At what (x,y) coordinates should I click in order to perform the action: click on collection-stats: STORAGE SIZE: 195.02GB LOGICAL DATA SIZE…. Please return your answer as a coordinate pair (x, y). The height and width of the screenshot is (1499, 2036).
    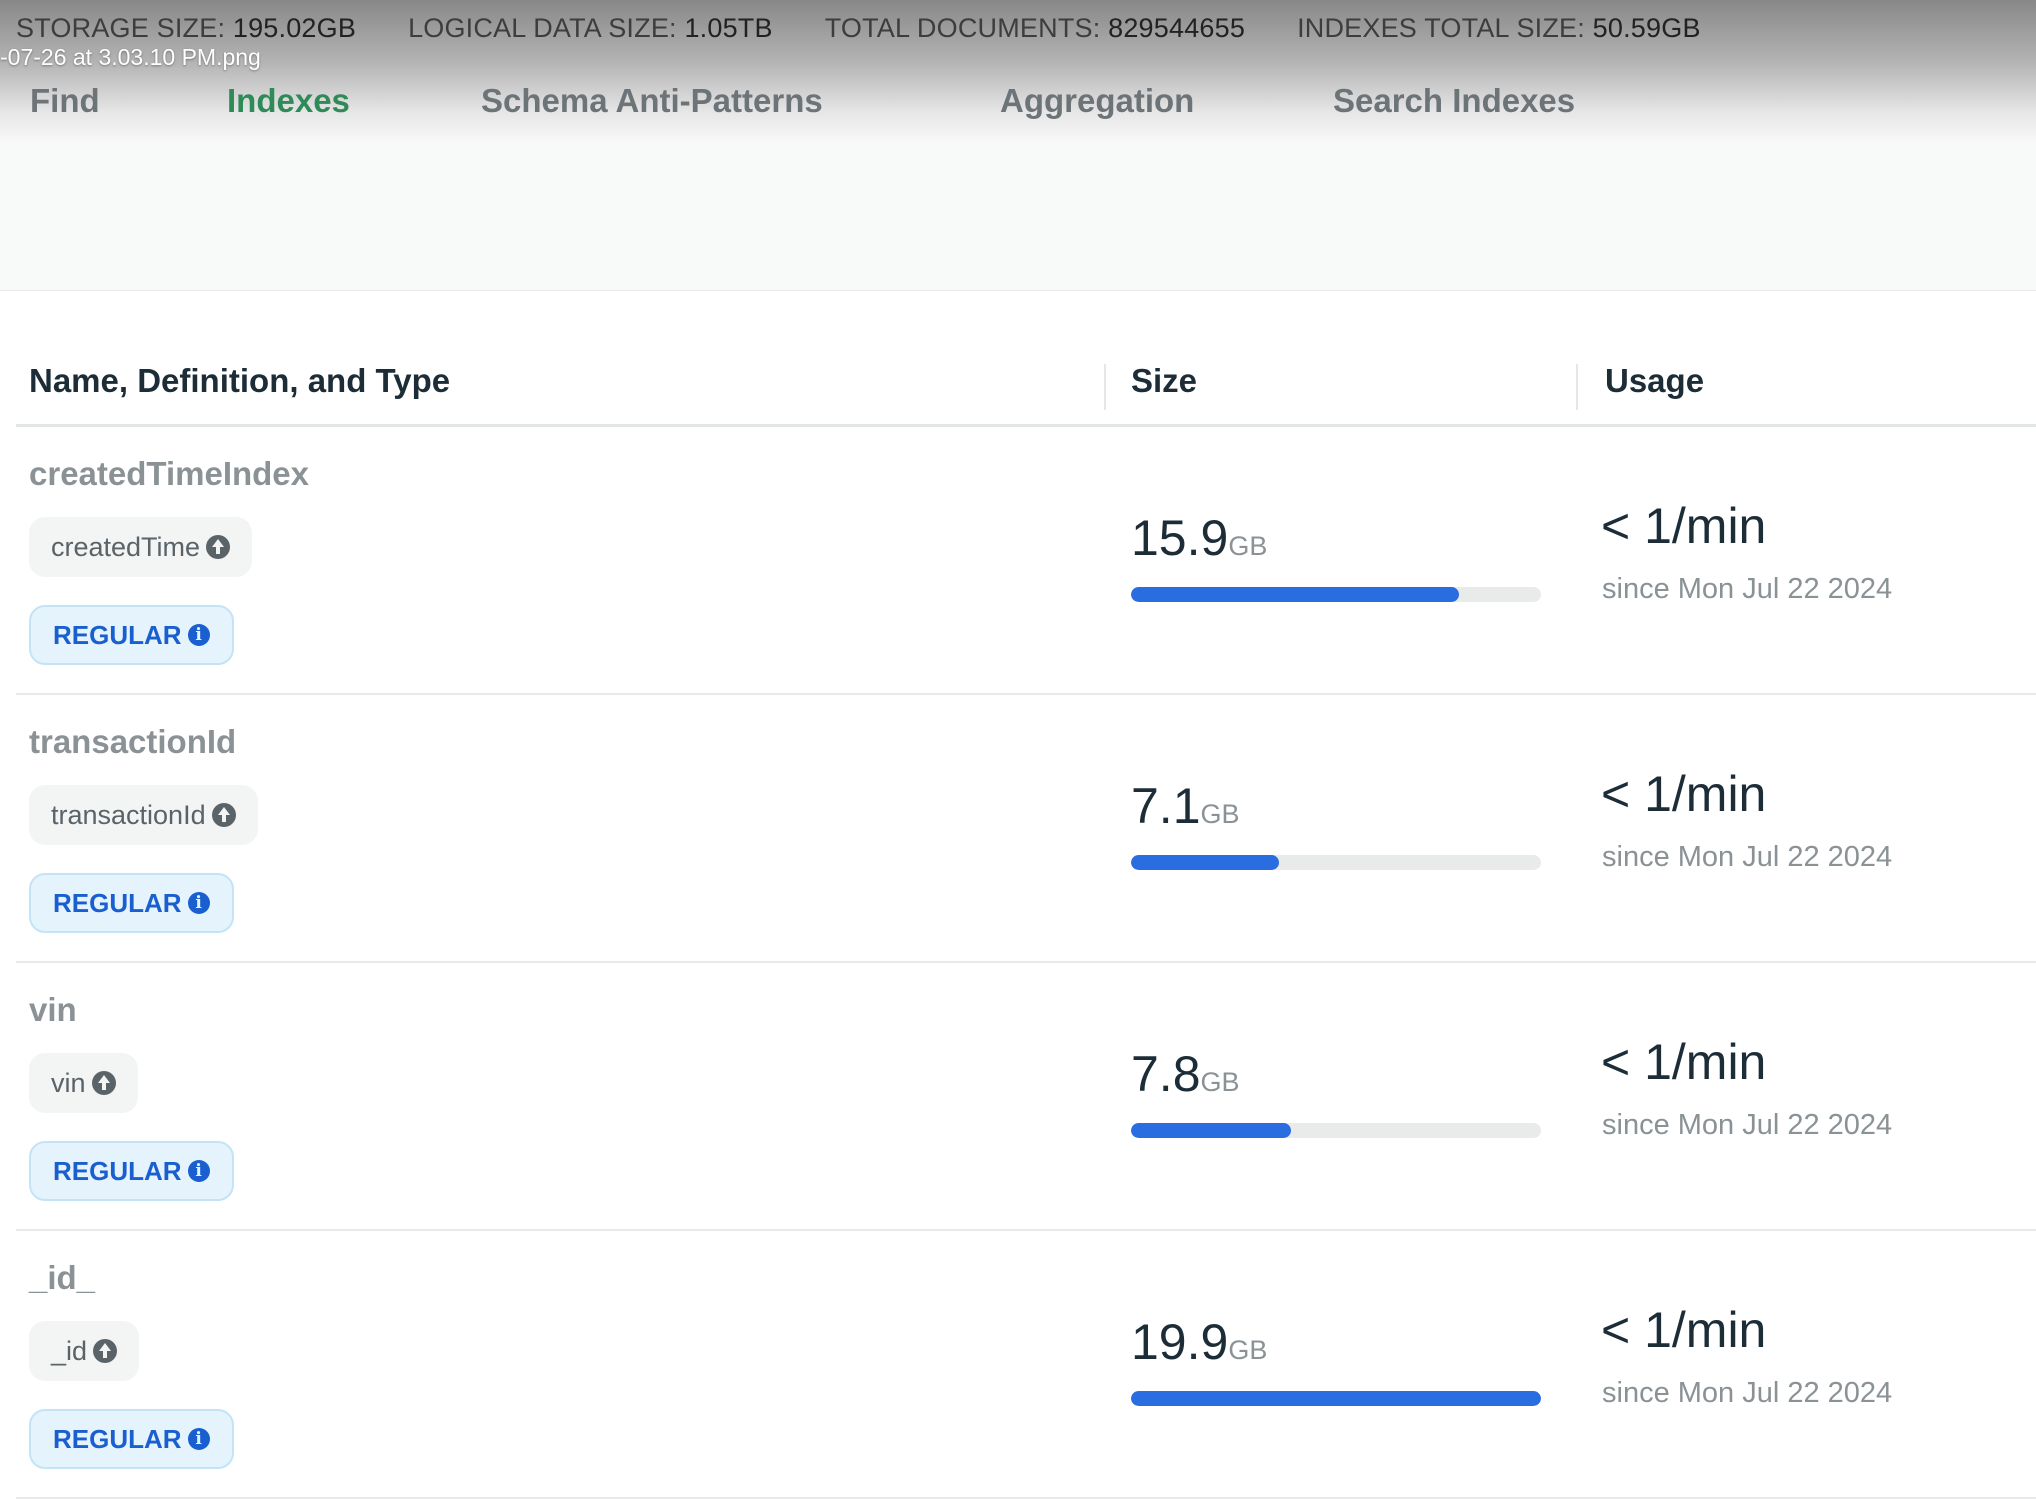
    Looking at the image, I should click on (858, 28).